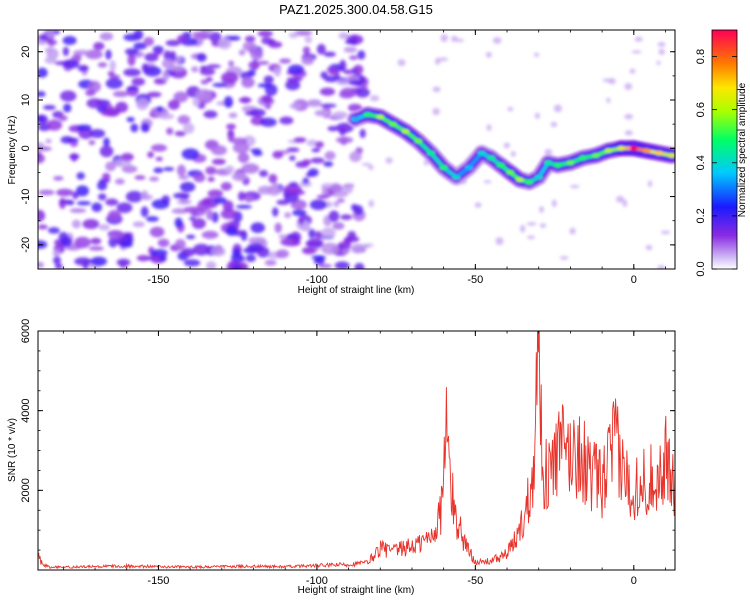 This screenshot has width=750, height=600. What do you see at coordinates (317, 581) in the screenshot?
I see `x-tick-label: -100` at bounding box center [317, 581].